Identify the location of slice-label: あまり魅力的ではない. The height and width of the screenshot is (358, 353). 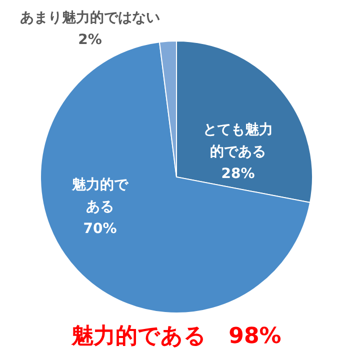
(90, 18).